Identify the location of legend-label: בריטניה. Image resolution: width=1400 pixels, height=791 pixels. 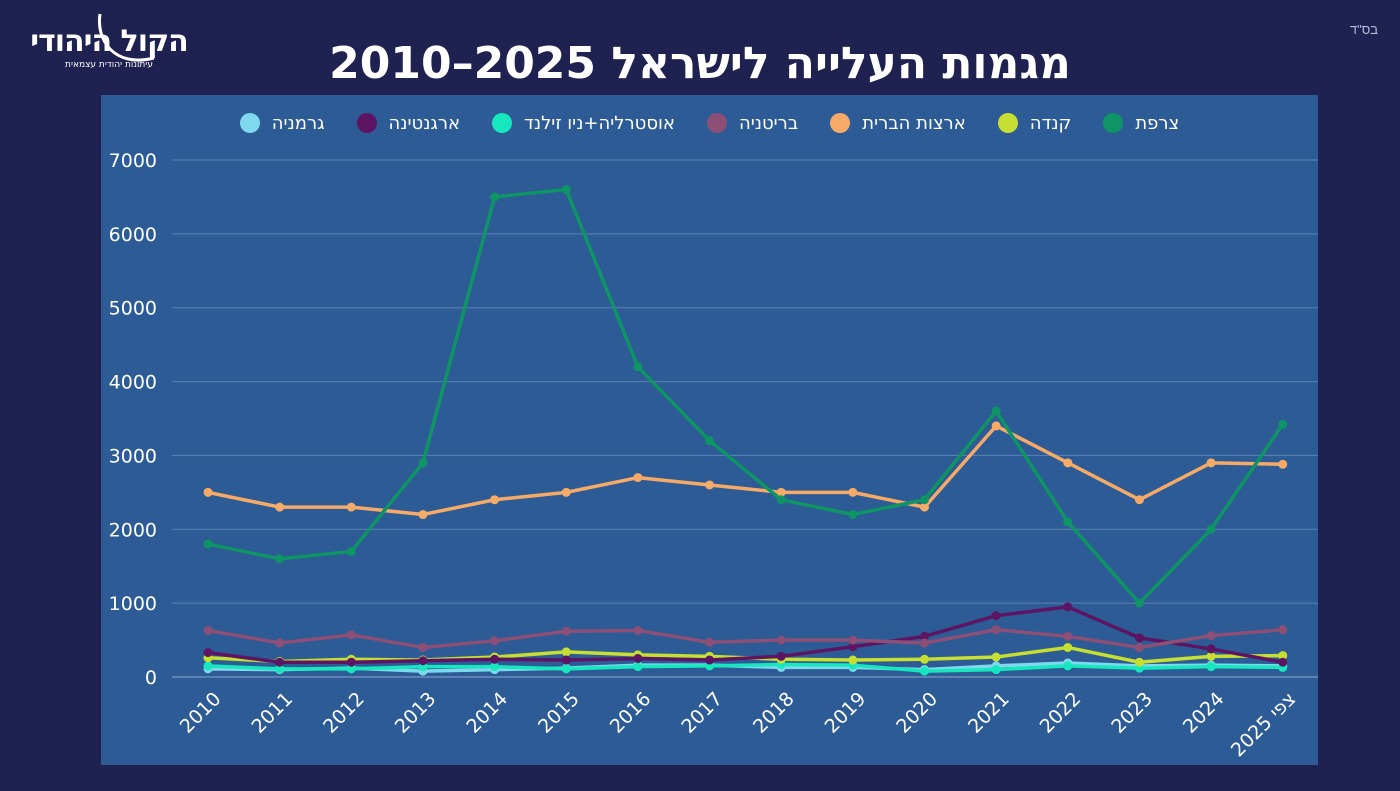
(768, 123).